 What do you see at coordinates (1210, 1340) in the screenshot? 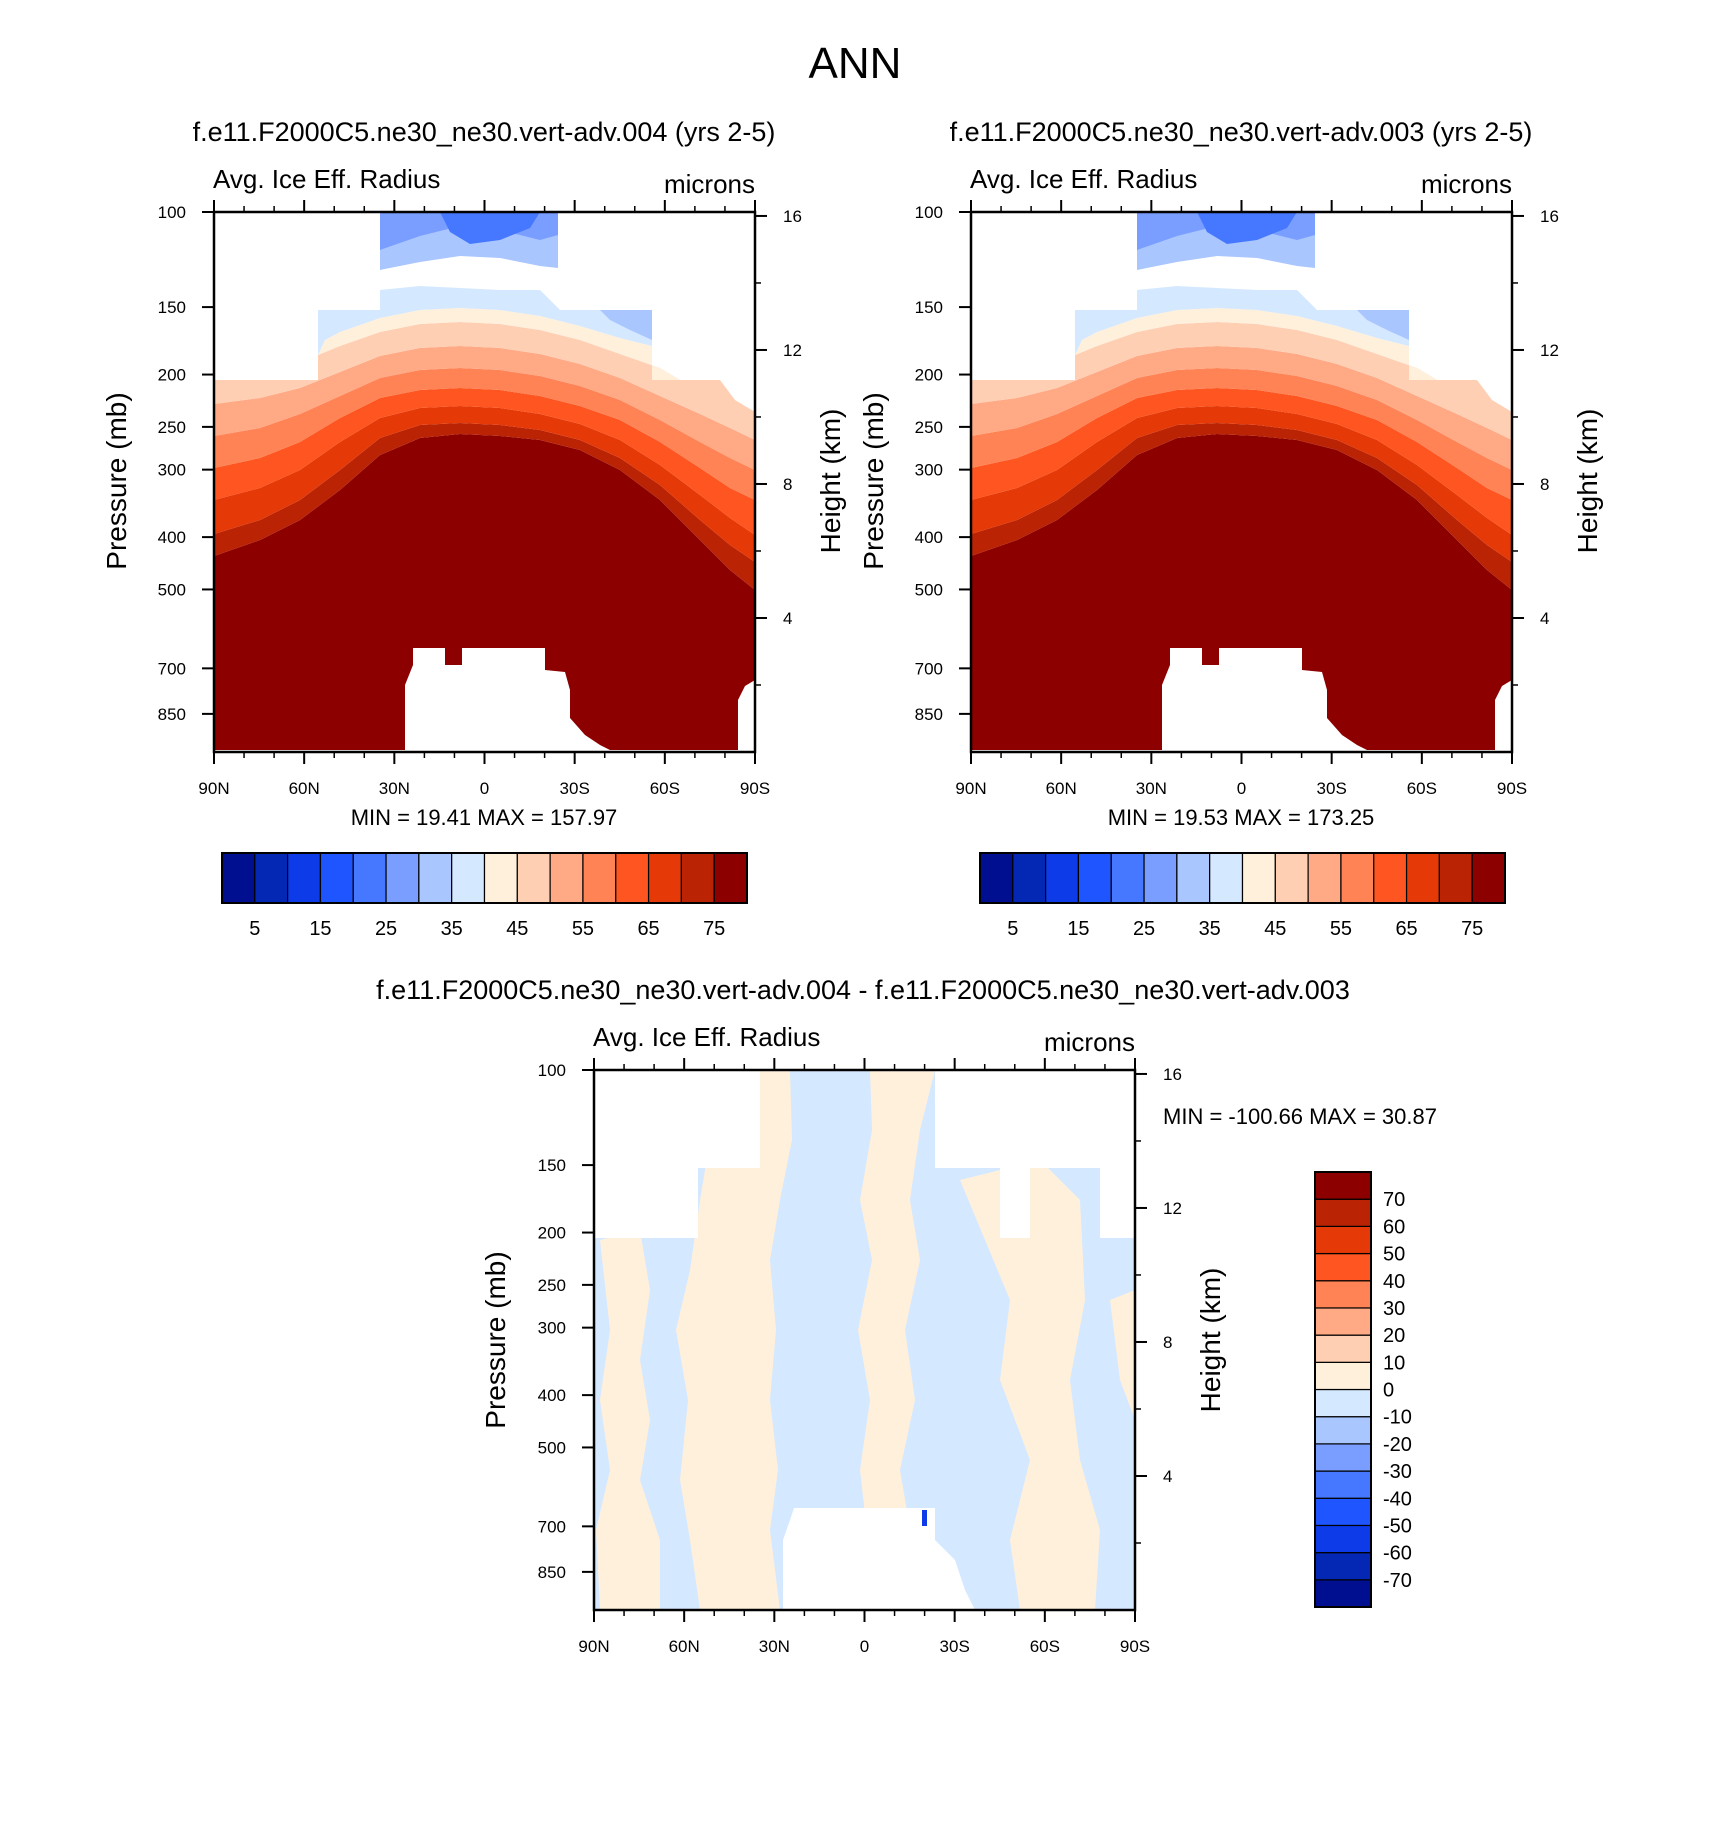
I see `y-axis-right-label: Height (km)` at bounding box center [1210, 1340].